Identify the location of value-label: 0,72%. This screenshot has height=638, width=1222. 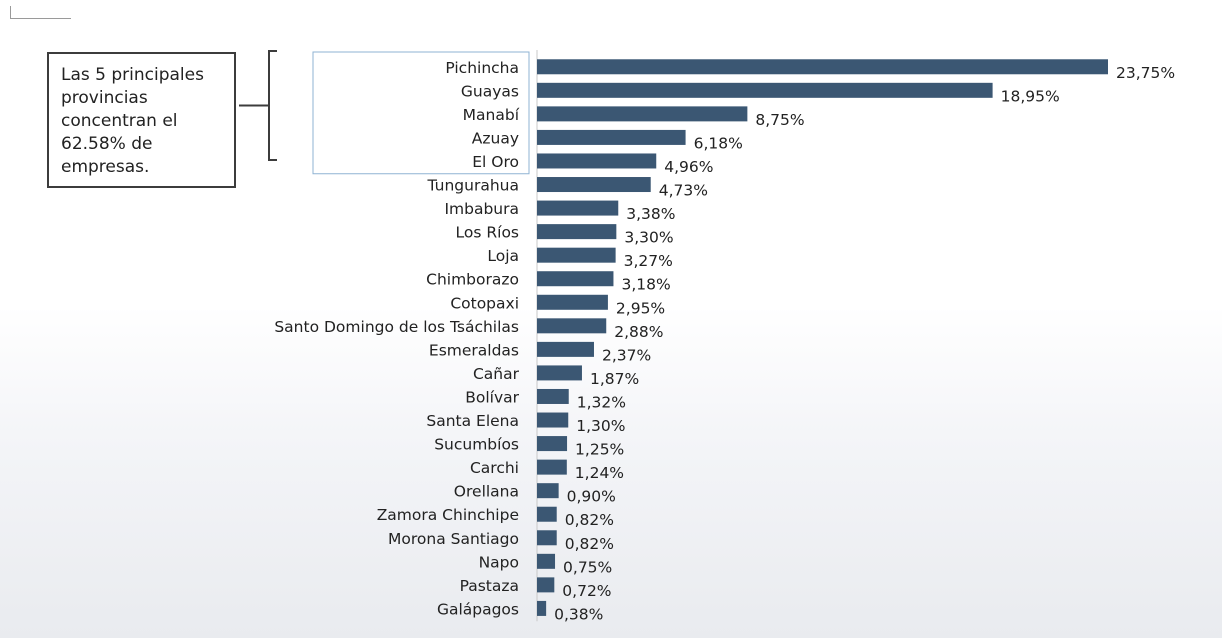
(586, 591).